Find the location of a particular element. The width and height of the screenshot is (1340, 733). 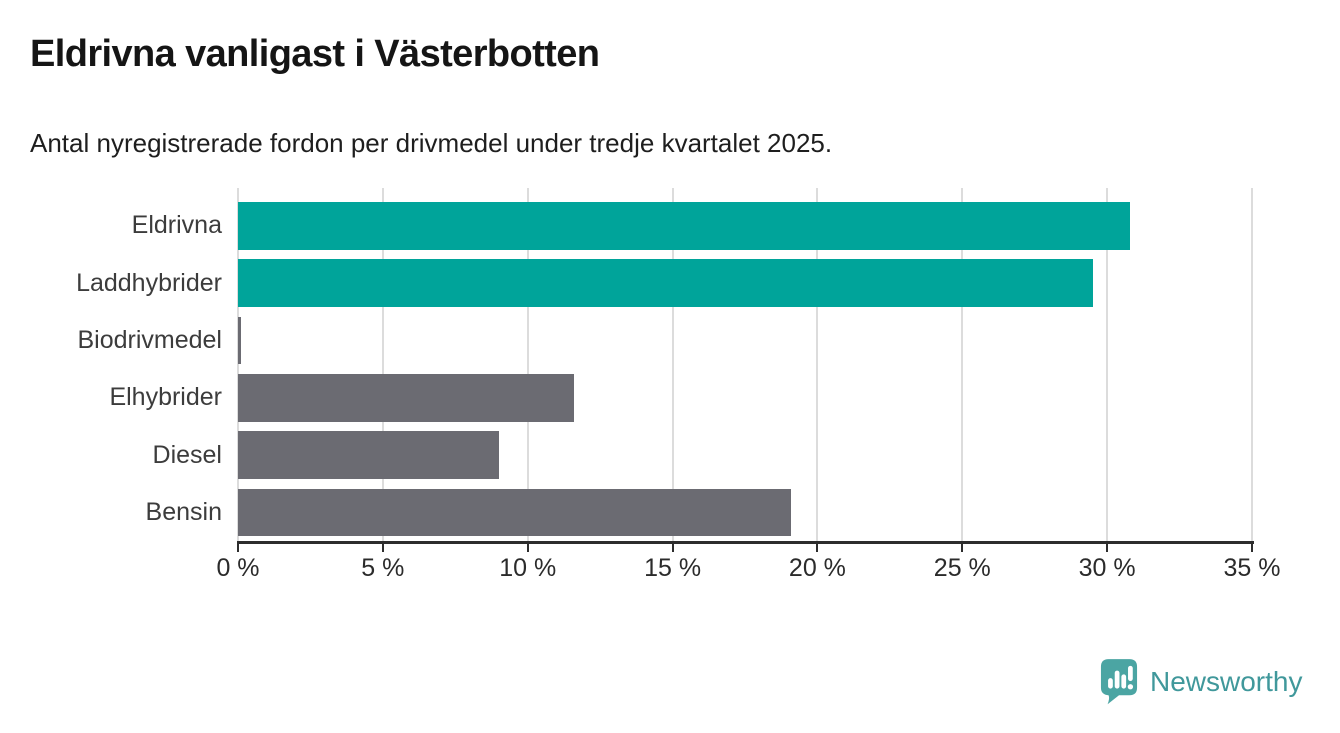

category-label-eldrivna: Eldrivna is located at coordinates (176, 225).